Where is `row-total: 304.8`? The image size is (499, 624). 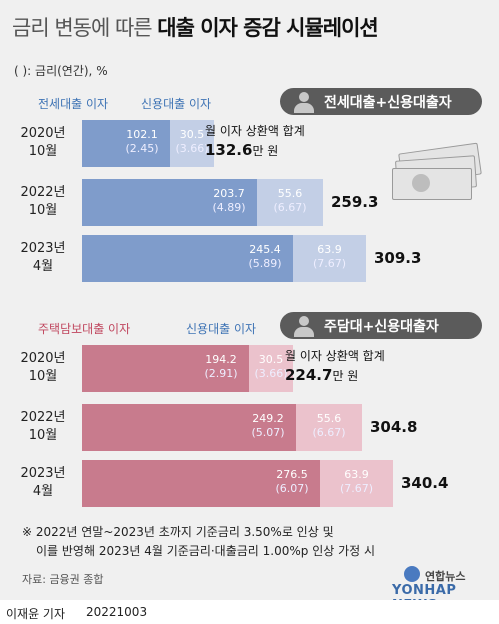
row-total: 304.8 is located at coordinates (394, 427).